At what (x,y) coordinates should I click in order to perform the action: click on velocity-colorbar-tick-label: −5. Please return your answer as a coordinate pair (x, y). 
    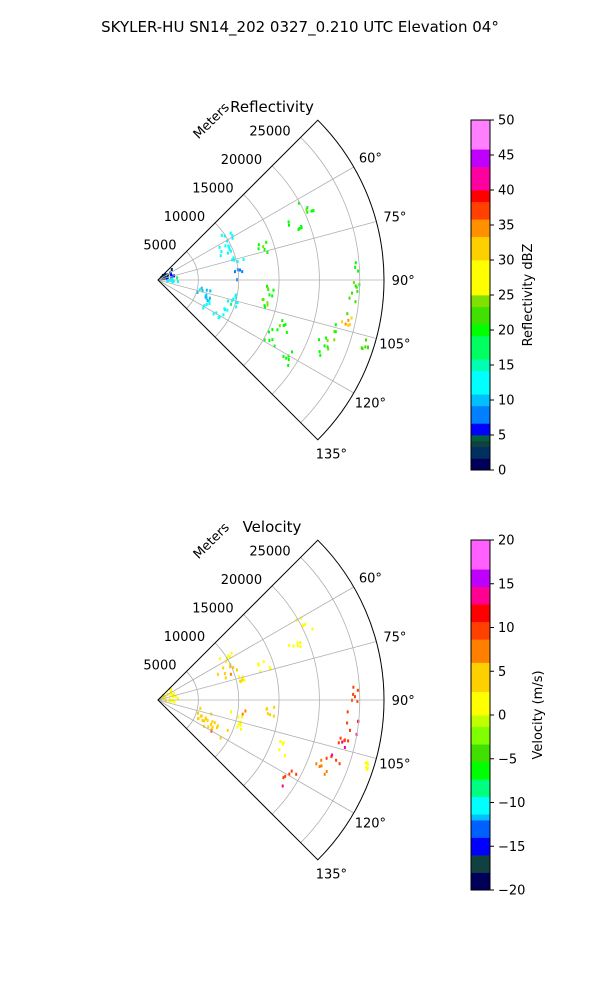
    Looking at the image, I should click on (507, 759).